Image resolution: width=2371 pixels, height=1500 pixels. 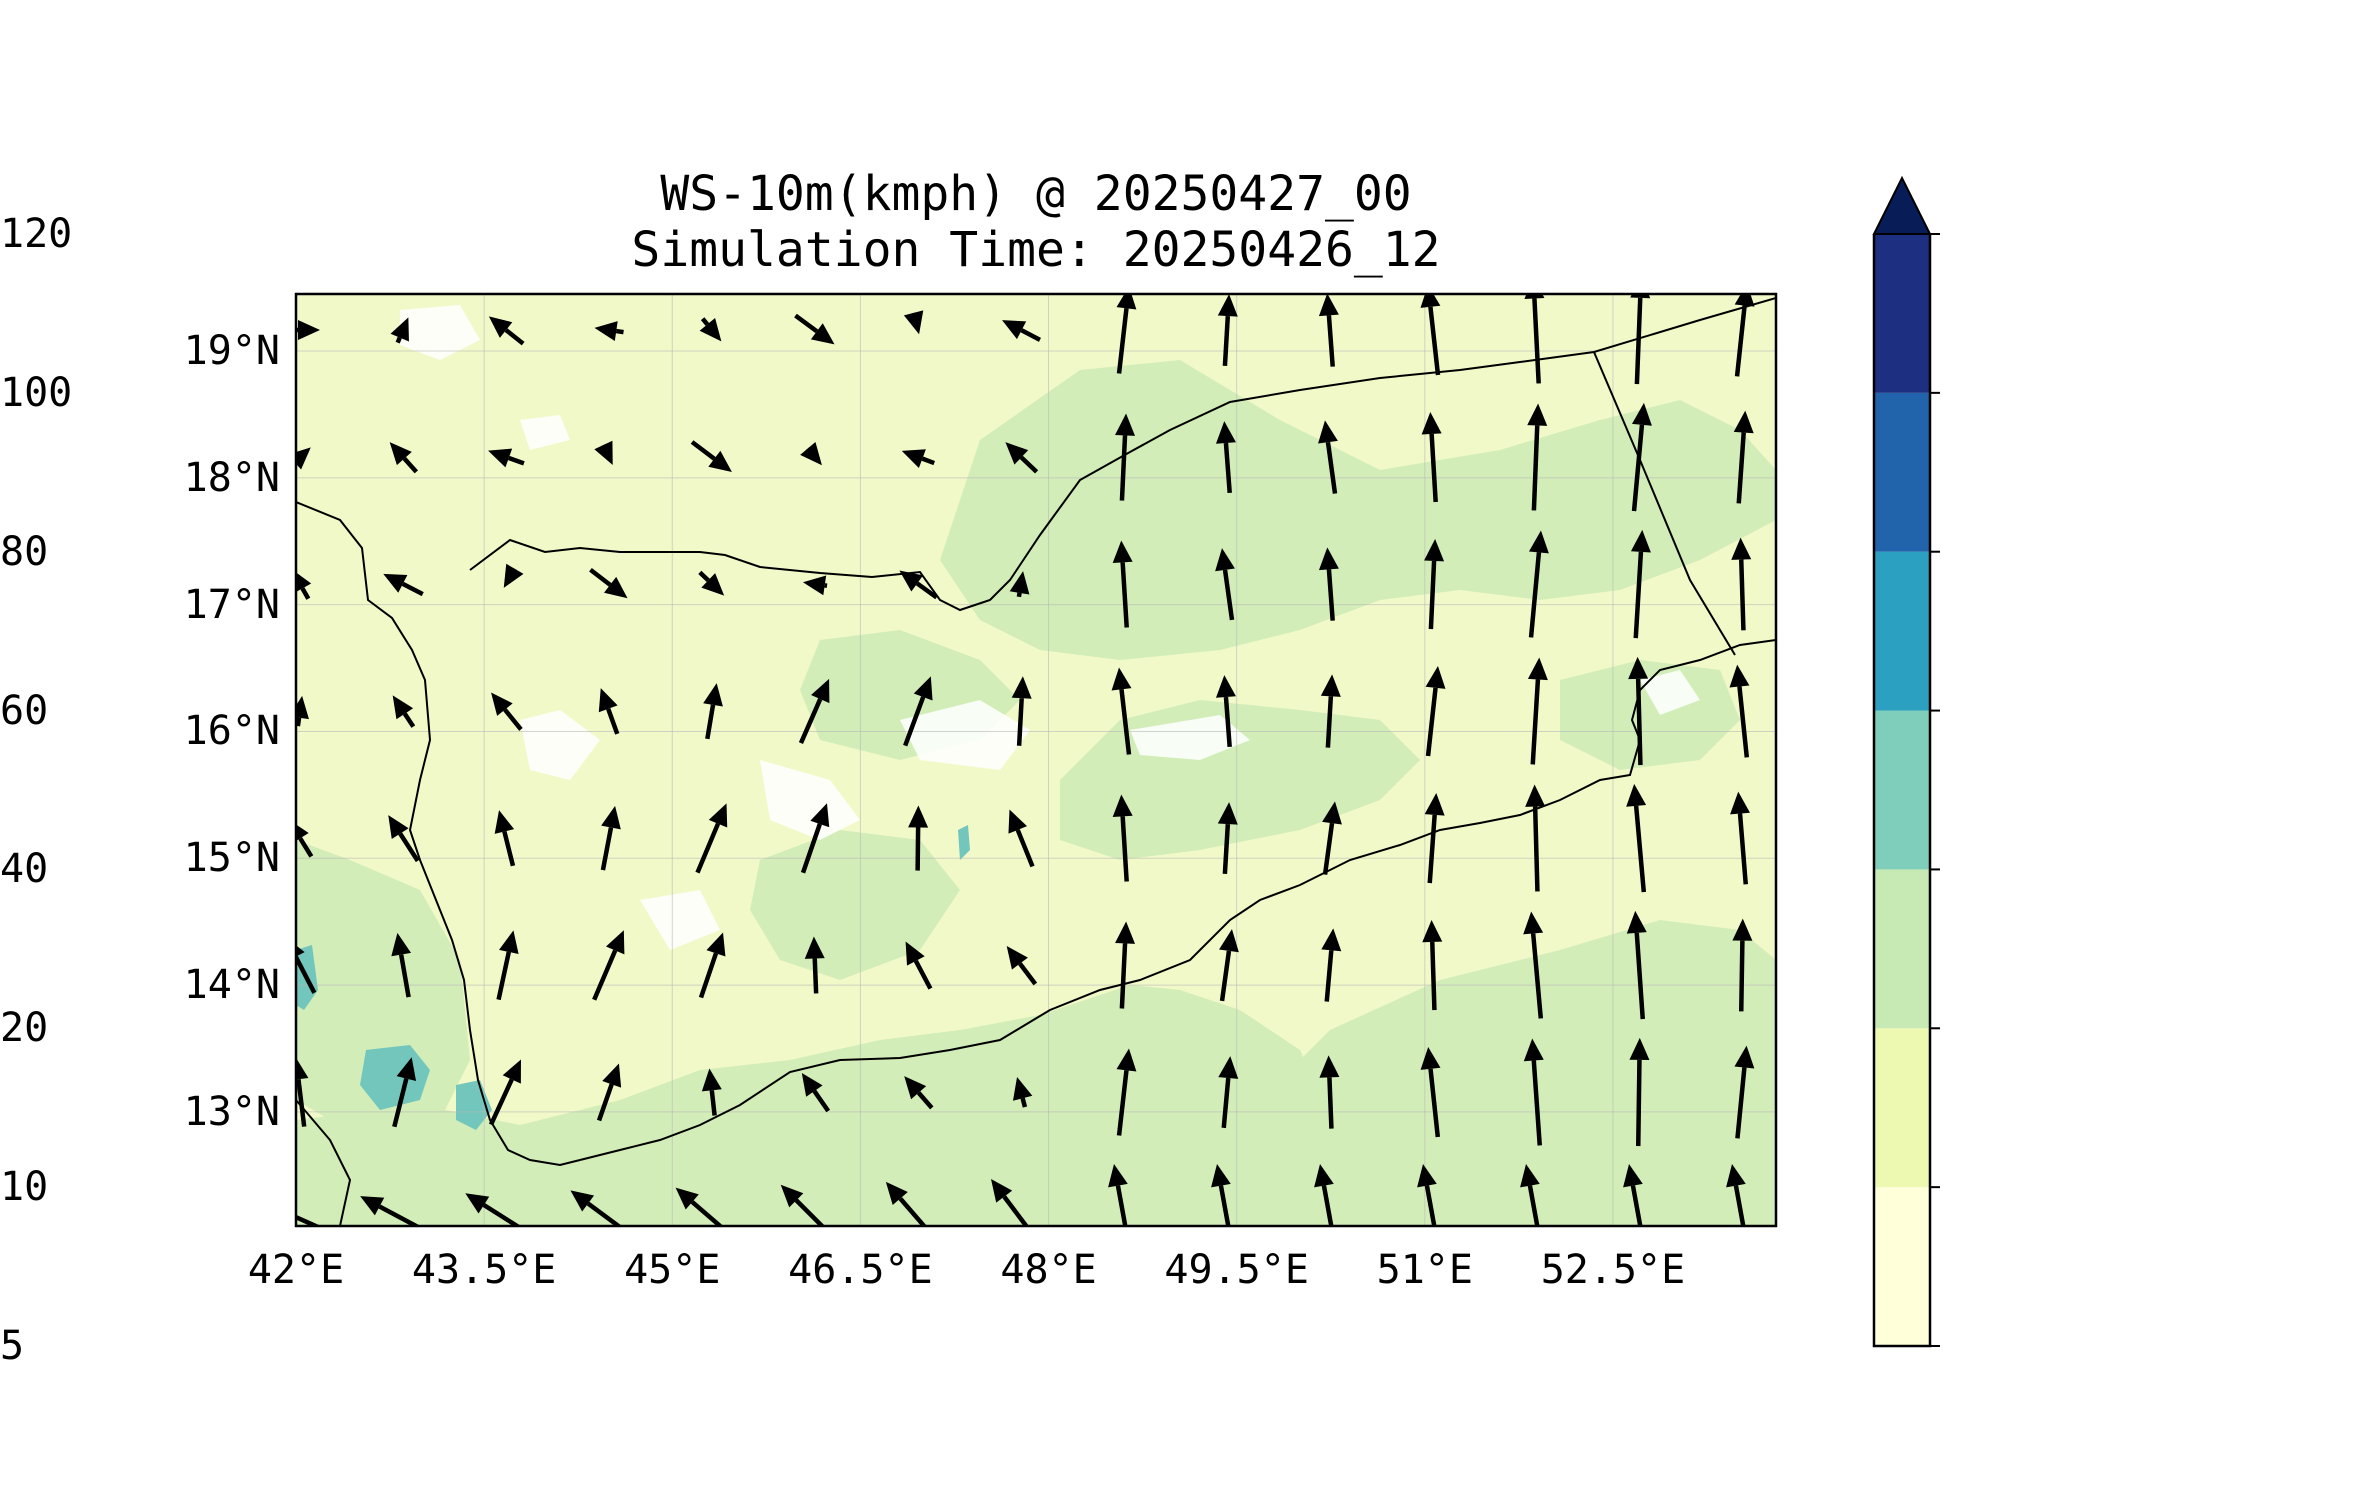 I want to click on colorbar-extend-triangle, so click(x=1902, y=205).